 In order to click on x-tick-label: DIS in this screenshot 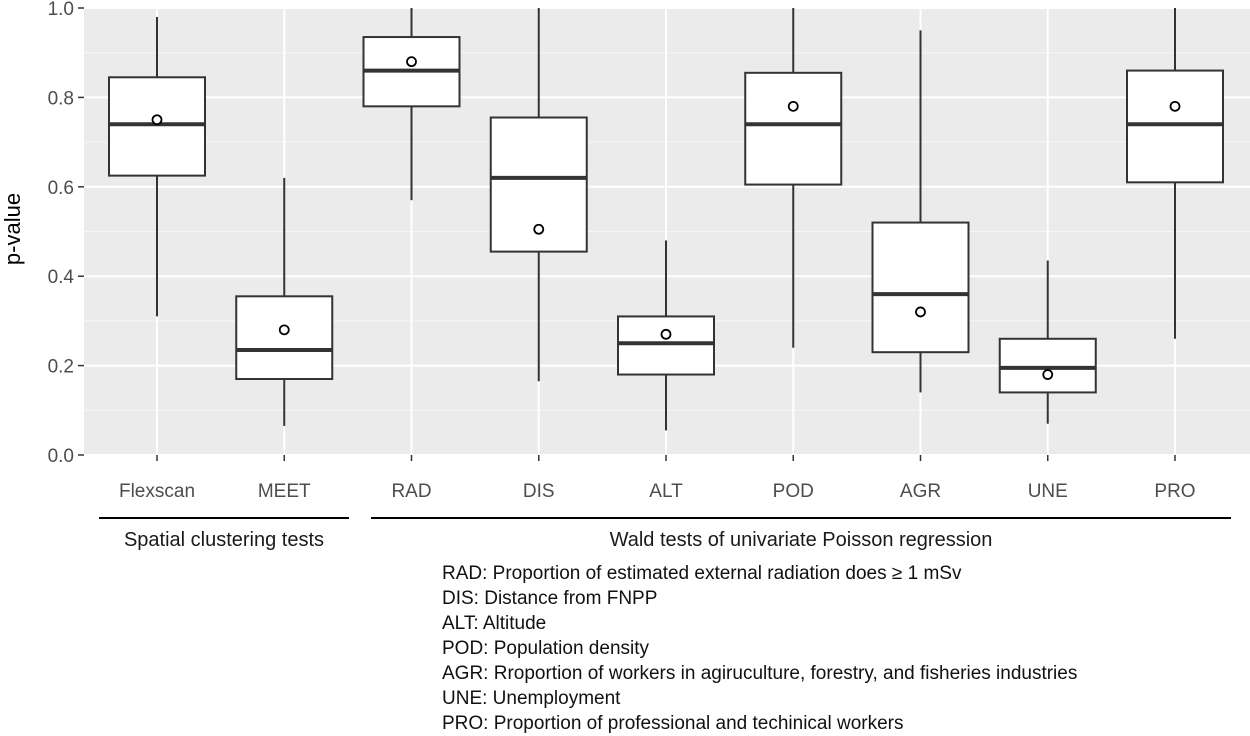, I will do `click(539, 491)`.